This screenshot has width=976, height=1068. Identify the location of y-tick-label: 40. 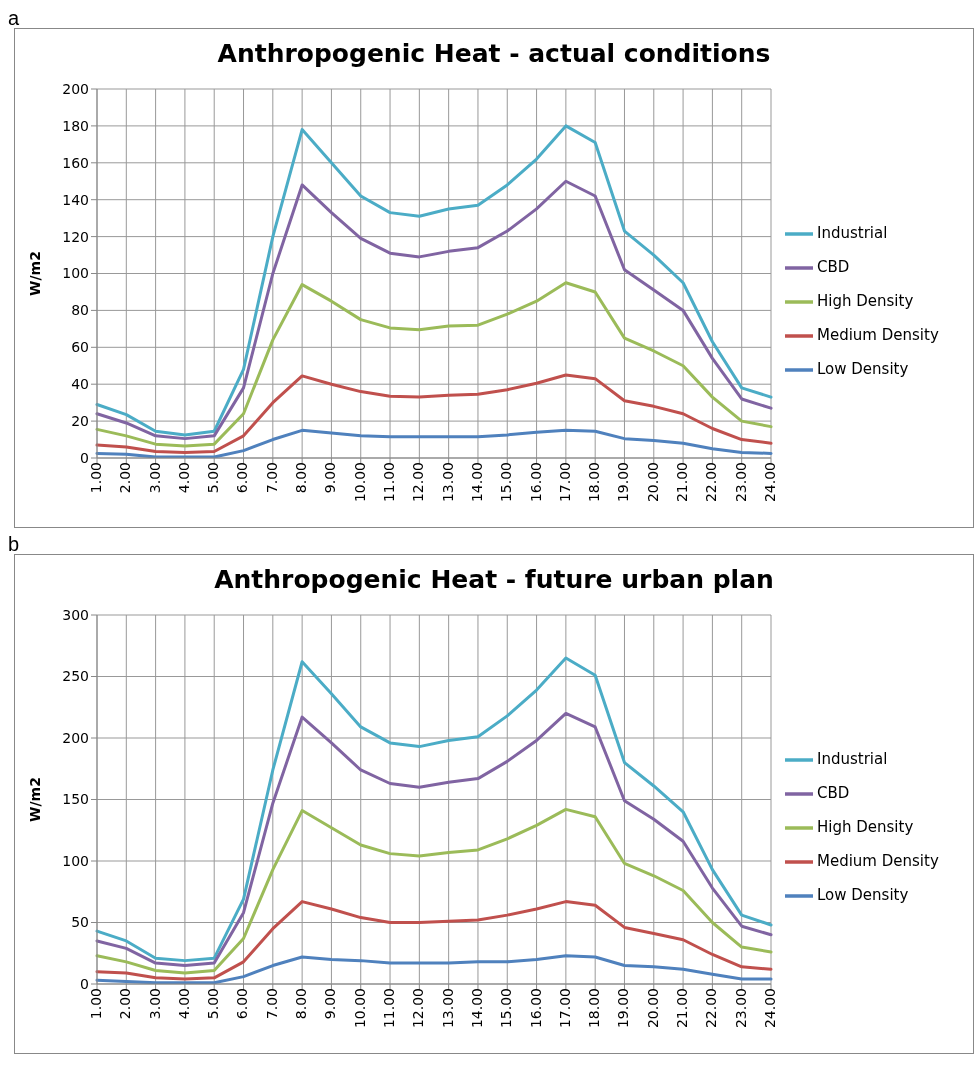
(80, 384).